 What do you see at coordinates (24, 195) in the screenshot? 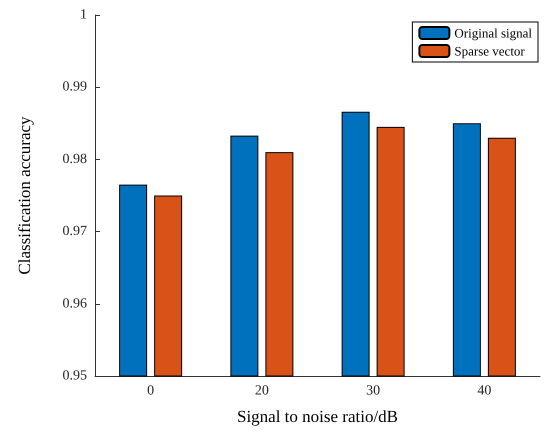
I see `y-axis-title: Classification accuracy` at bounding box center [24, 195].